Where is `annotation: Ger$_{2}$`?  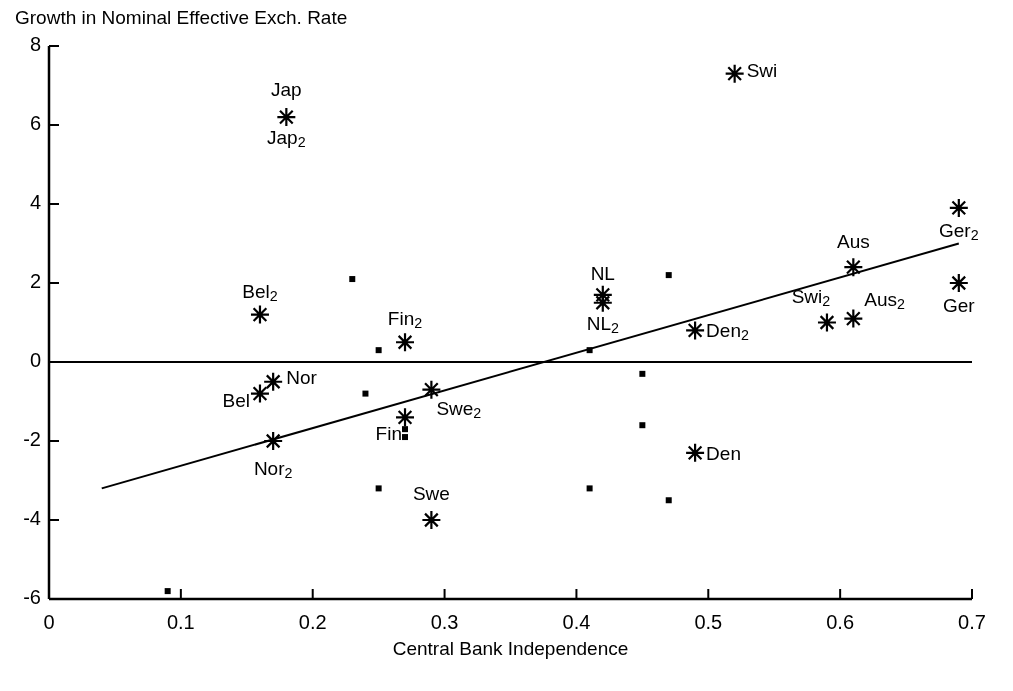 annotation: Ger$_{2}$ is located at coordinates (959, 231).